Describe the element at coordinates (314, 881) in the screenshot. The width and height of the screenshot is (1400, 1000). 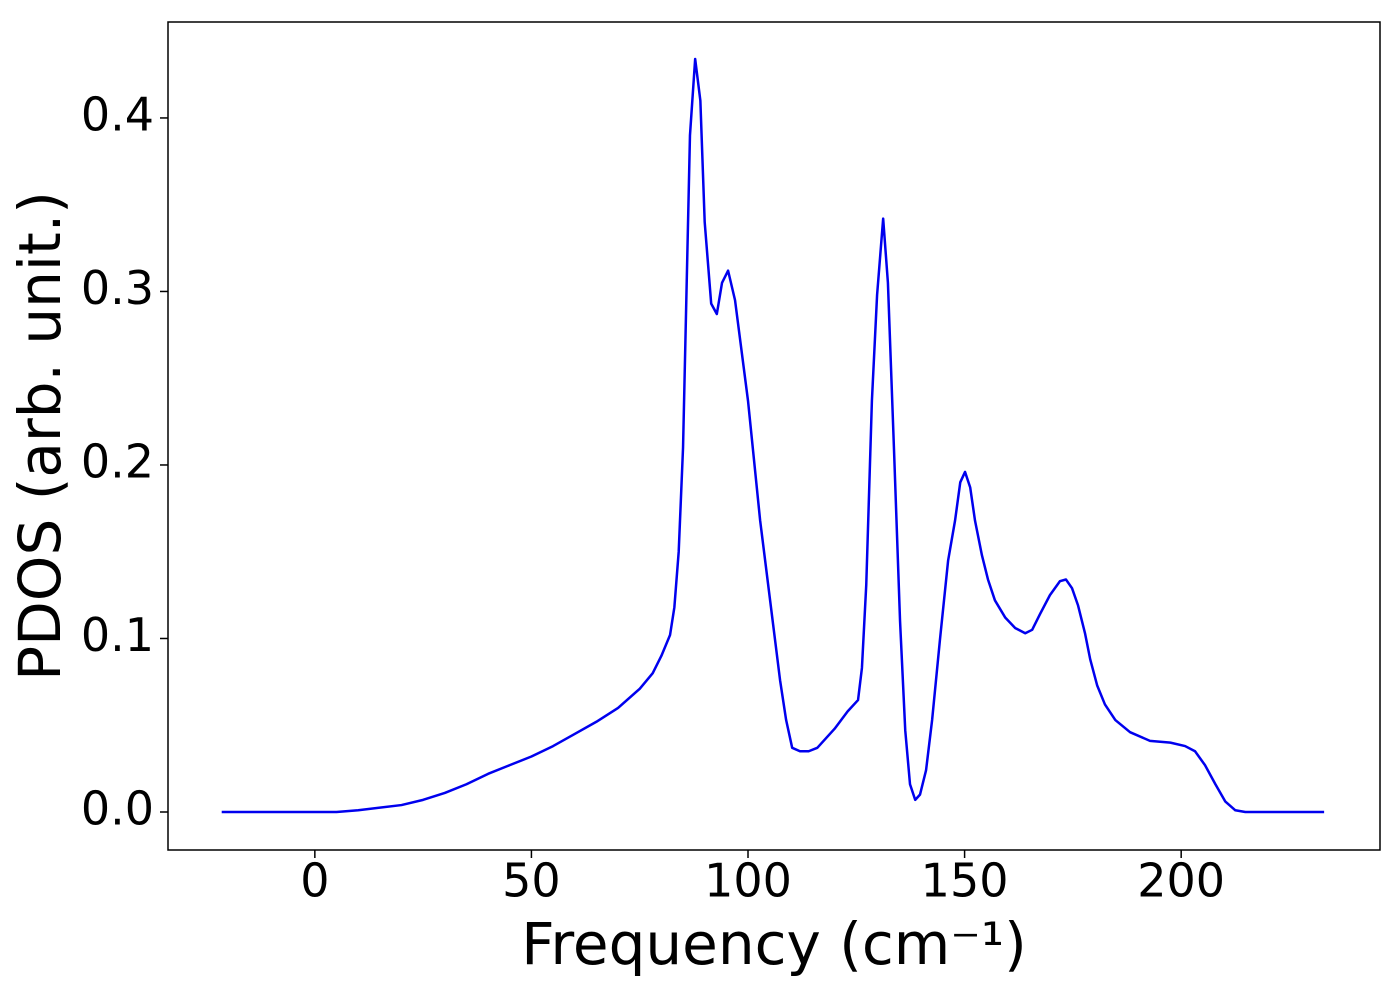
I see `x-tick-label: 0` at that location.